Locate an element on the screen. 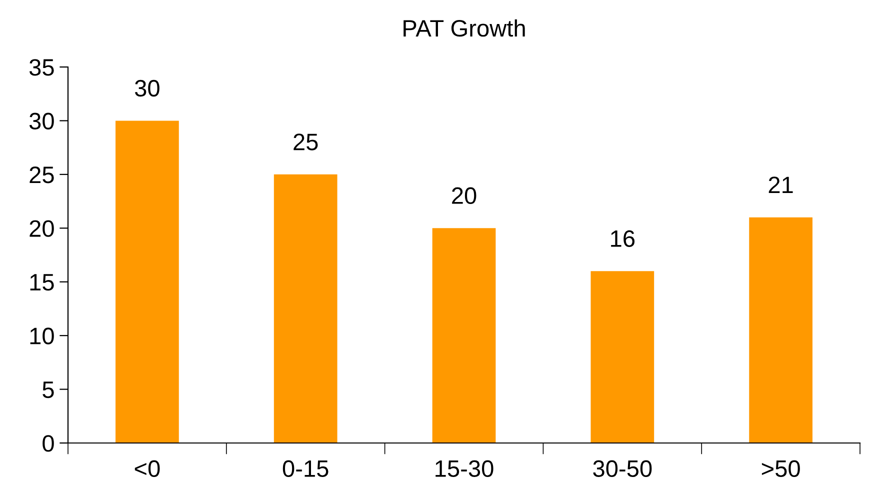 This screenshot has height=494, width=870. y-tick-label: 0 is located at coordinates (48, 443).